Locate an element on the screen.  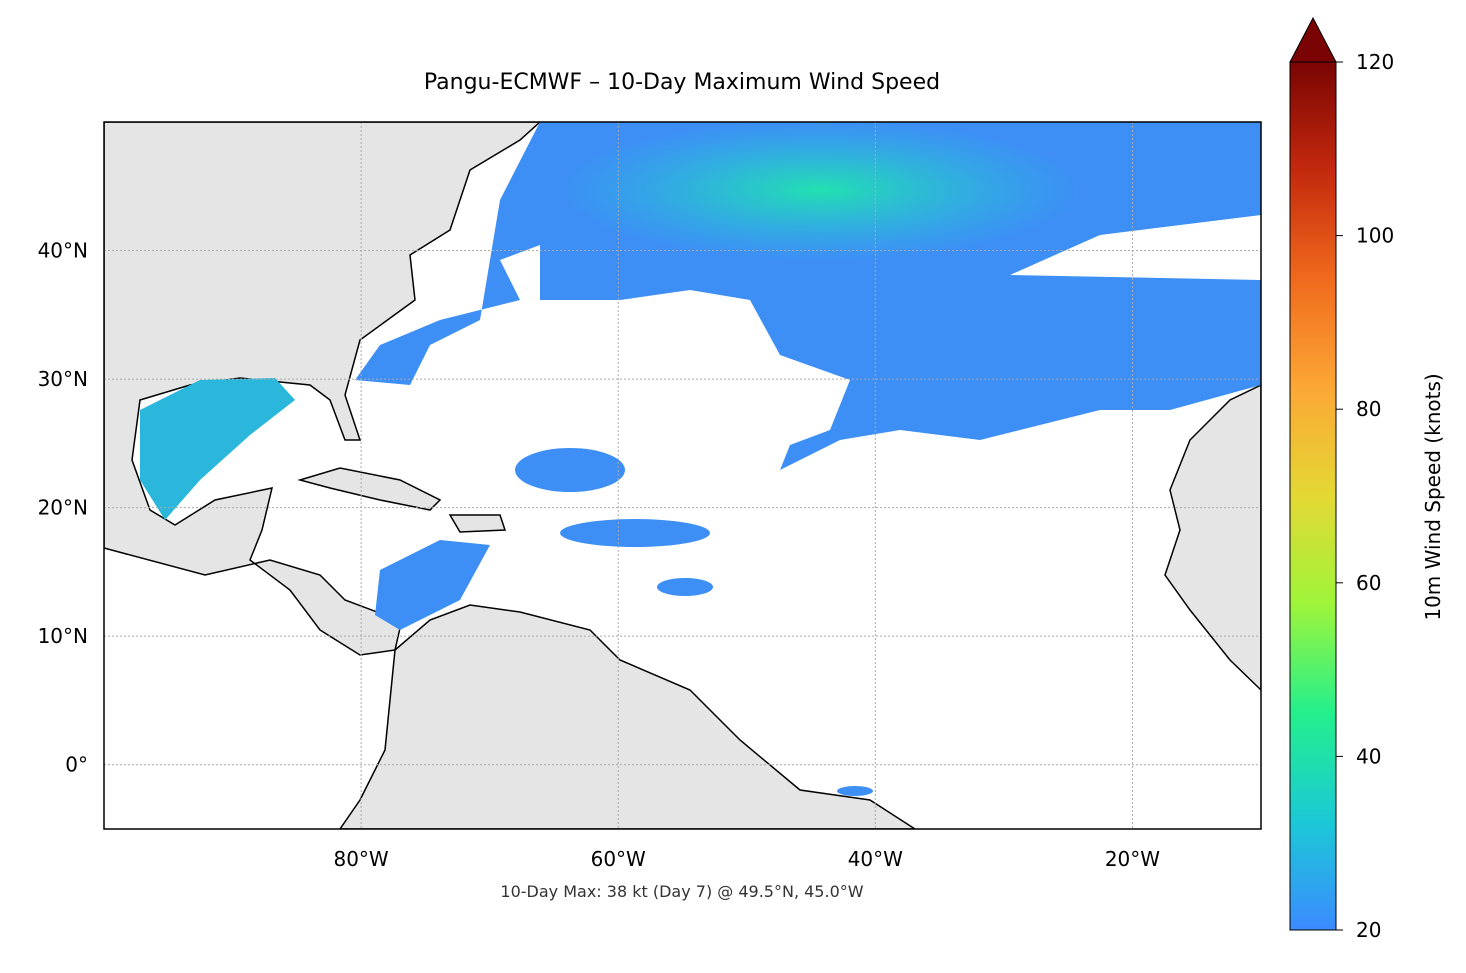
colorbar-gradient is located at coordinates (1313, 496).